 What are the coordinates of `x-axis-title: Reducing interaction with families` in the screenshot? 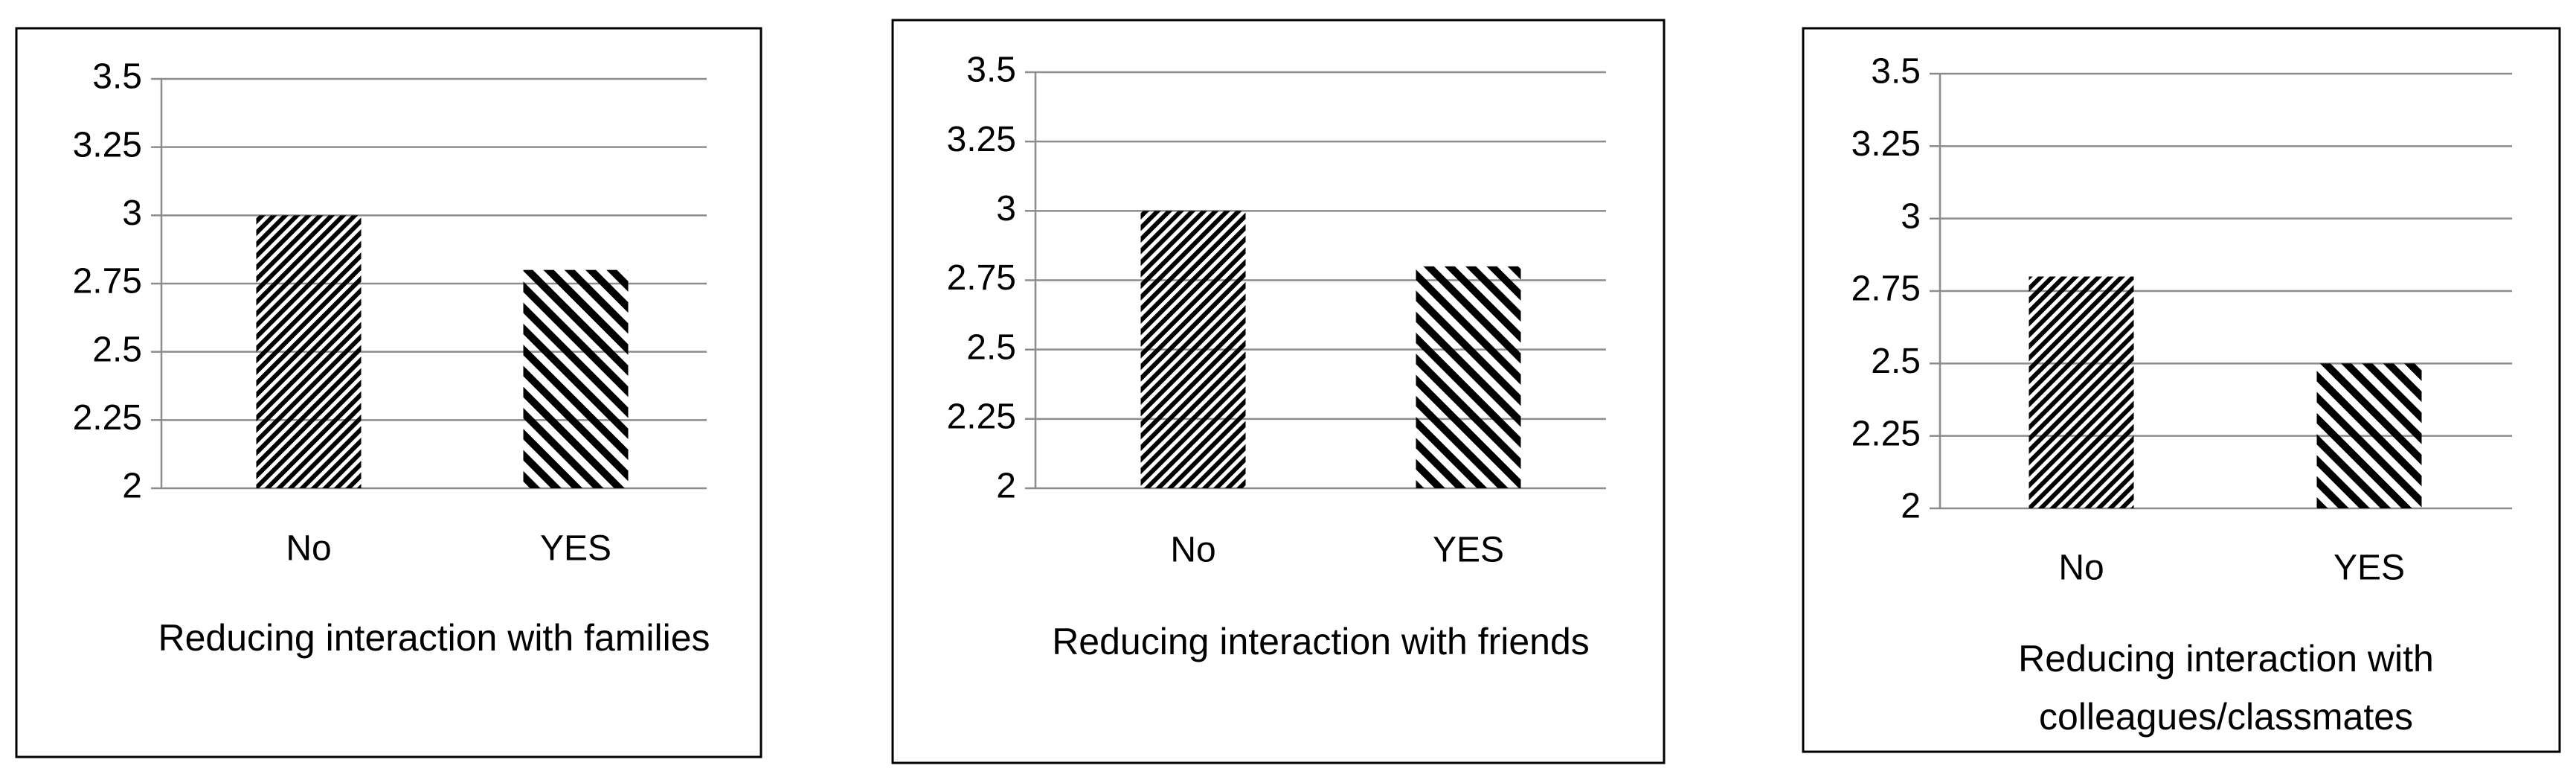 It's located at (434, 638).